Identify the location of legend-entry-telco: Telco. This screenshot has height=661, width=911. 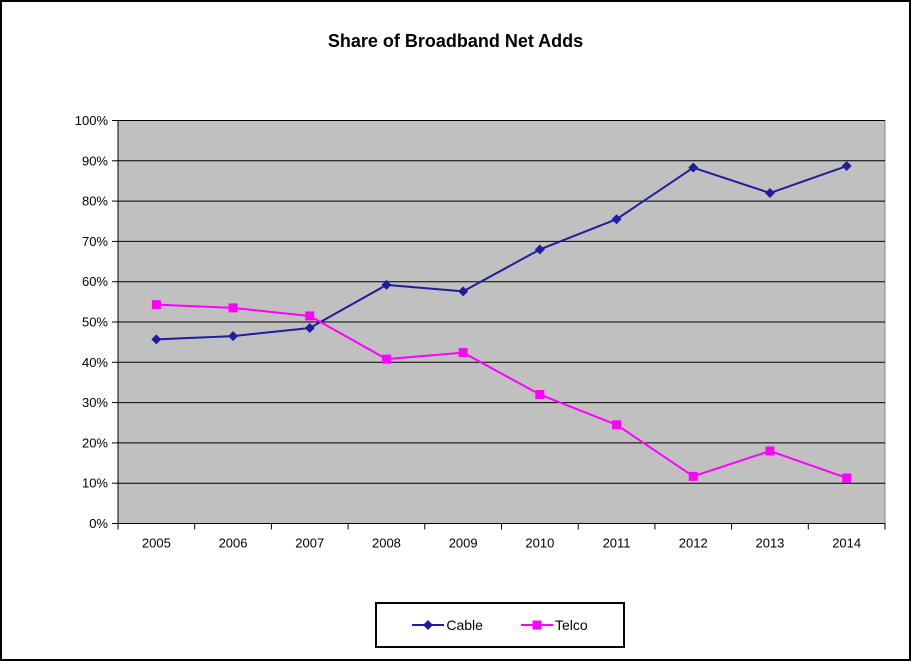
(554, 625).